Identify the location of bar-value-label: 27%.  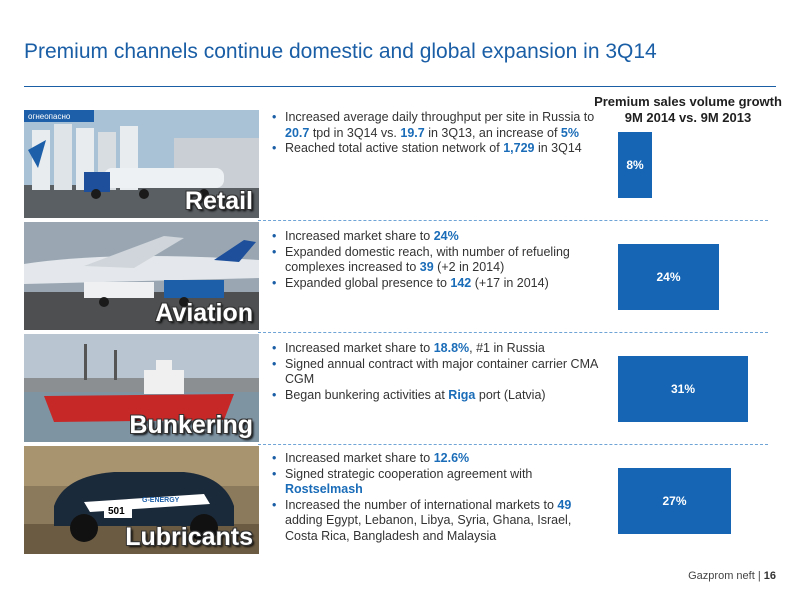
(674, 501).